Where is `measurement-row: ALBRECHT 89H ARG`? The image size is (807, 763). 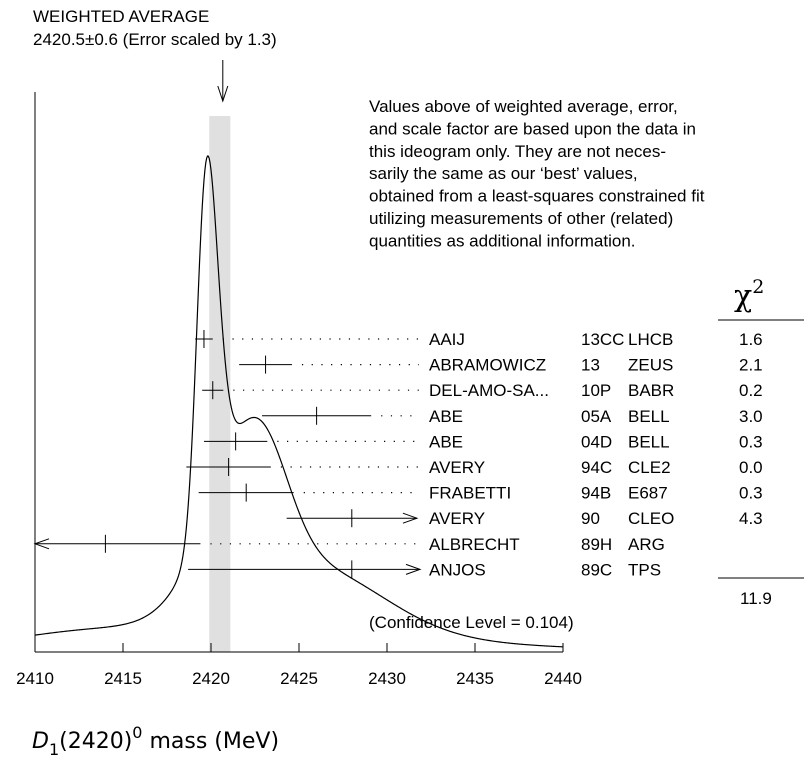 measurement-row: ALBRECHT 89H ARG is located at coordinates (349, 544).